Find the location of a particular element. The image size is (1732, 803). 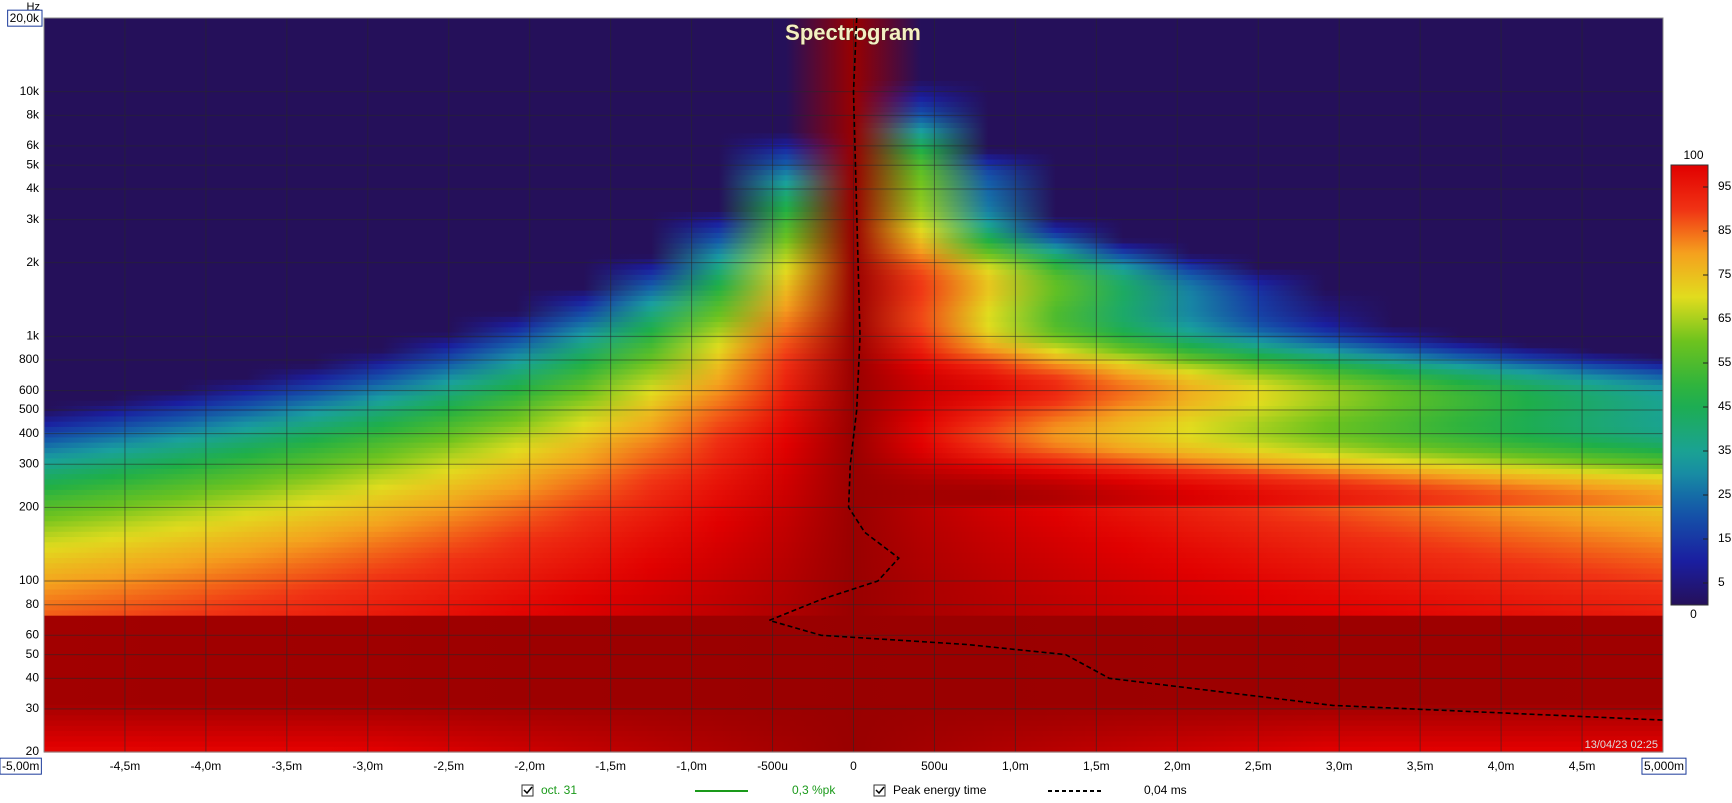

colorbar-label: 55 is located at coordinates (1725, 362).